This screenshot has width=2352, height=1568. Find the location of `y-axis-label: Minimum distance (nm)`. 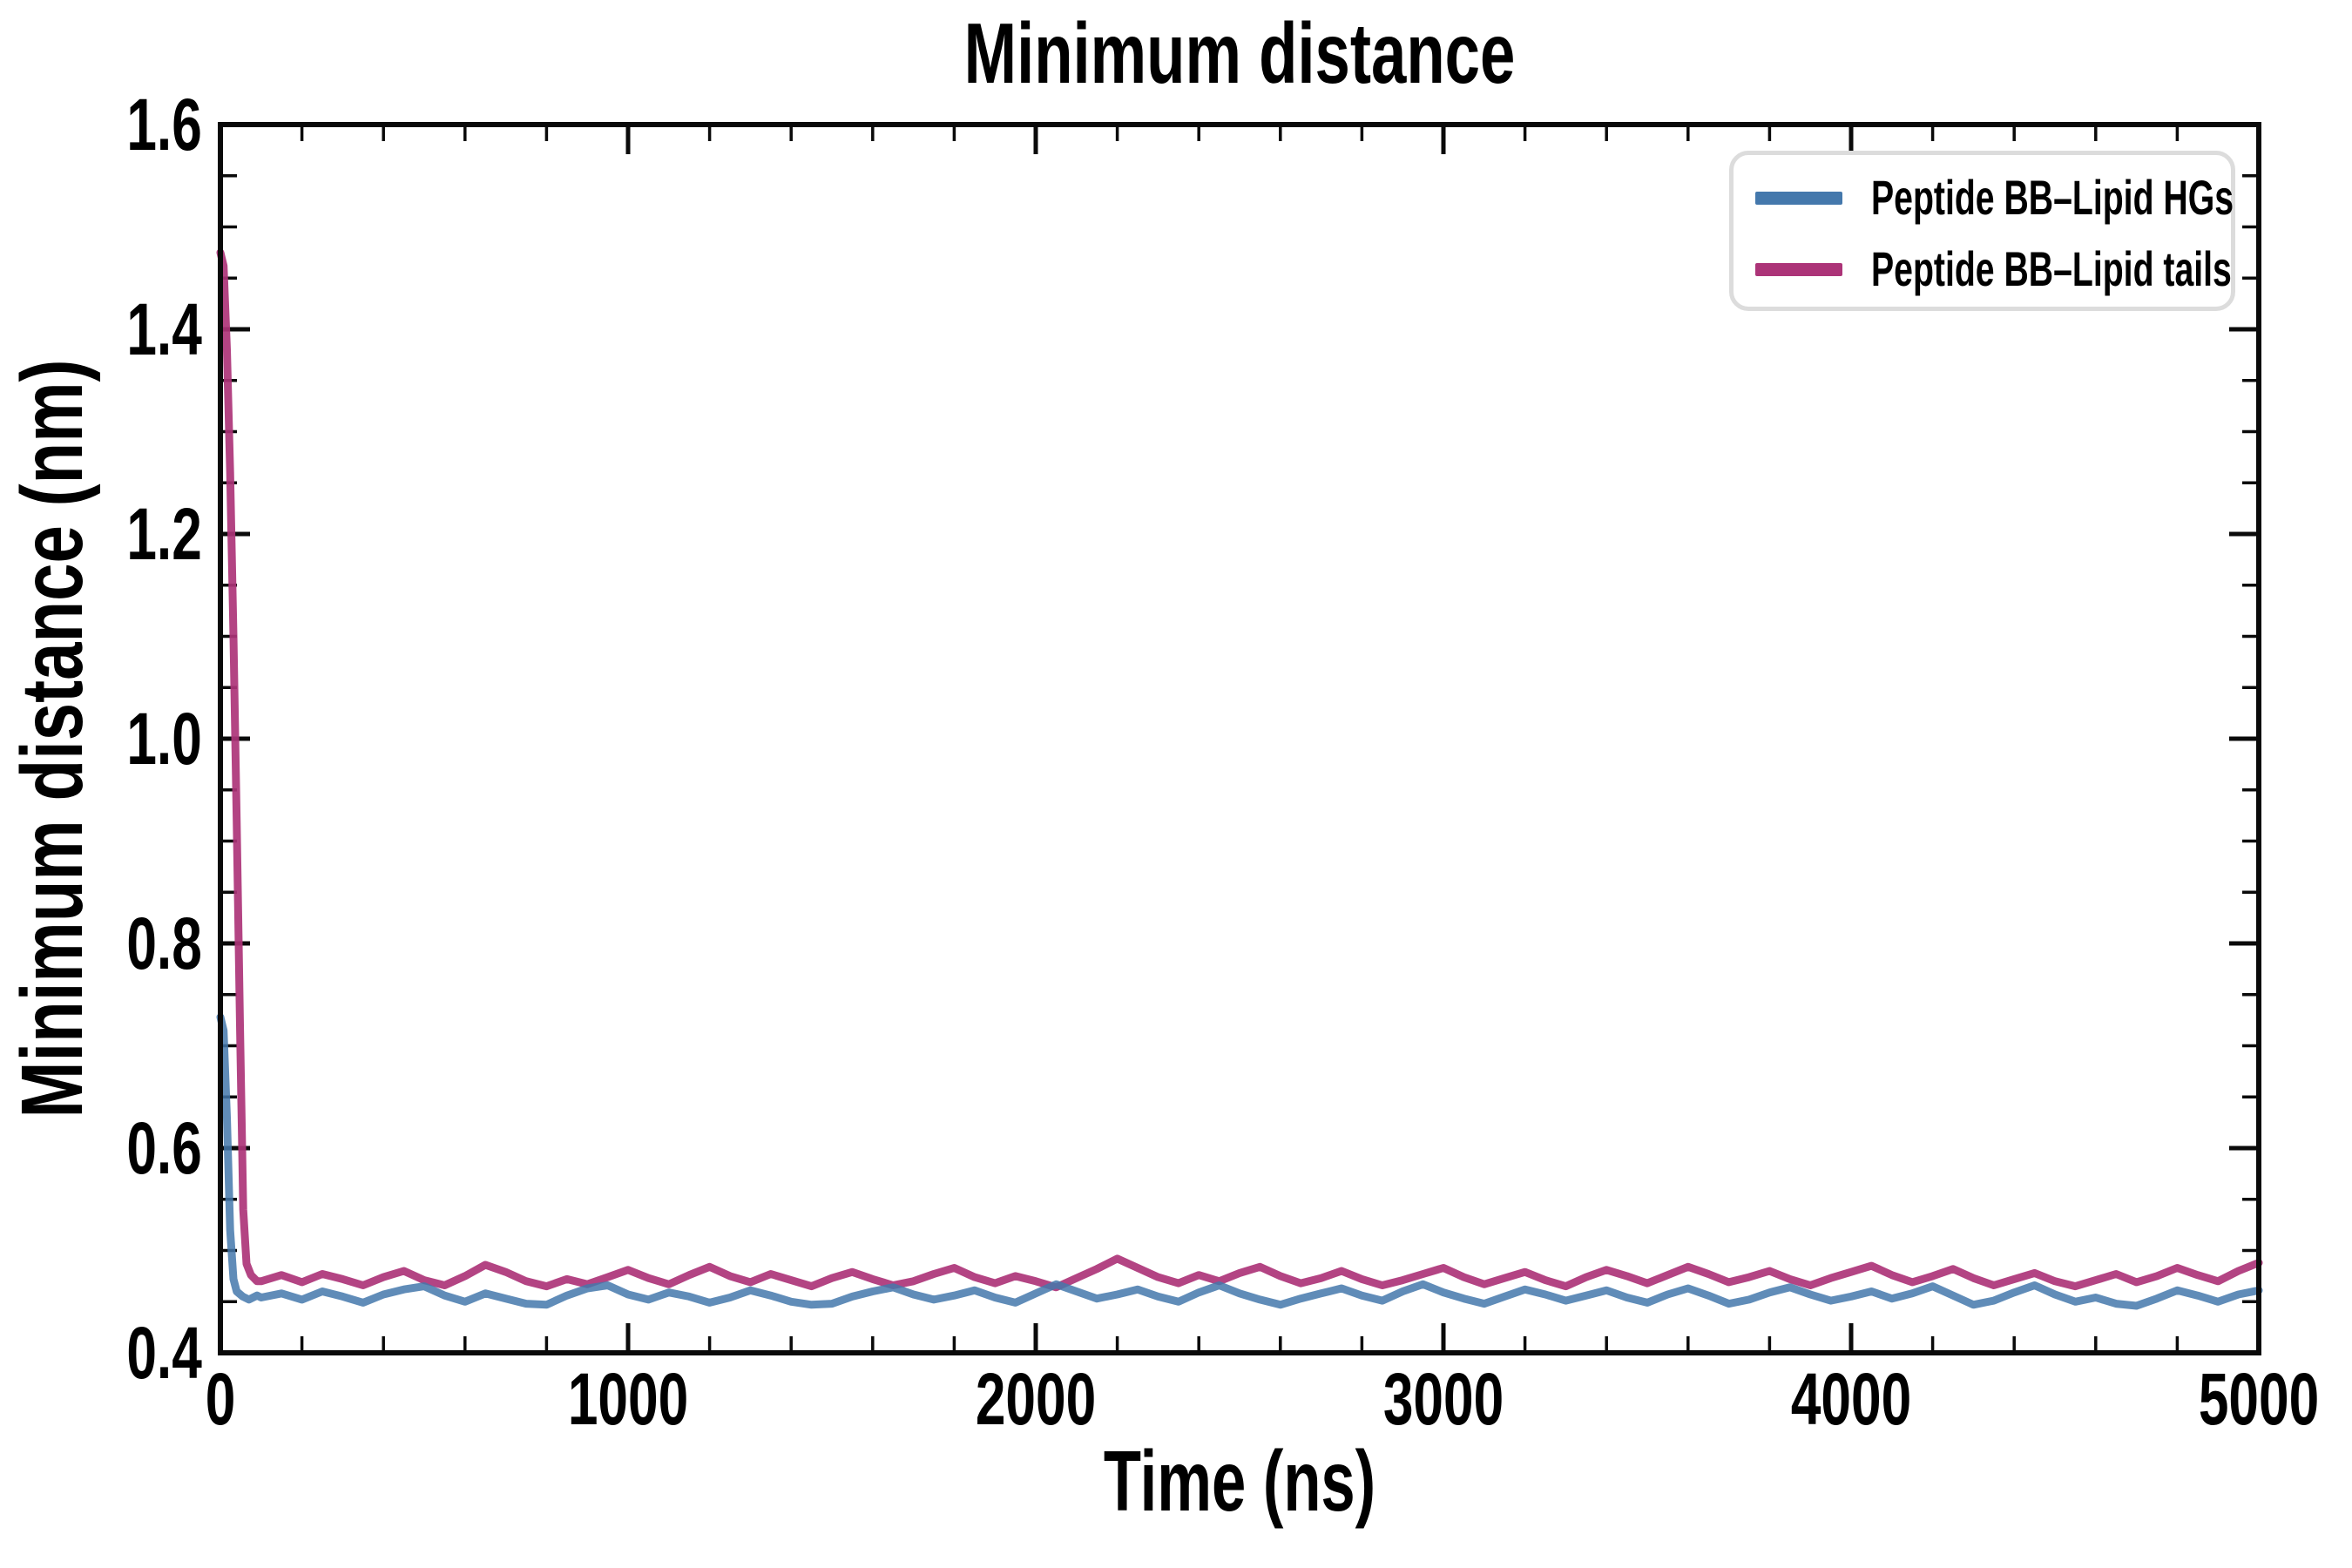

y-axis-label: Minimum distance (nm) is located at coordinates (52, 739).